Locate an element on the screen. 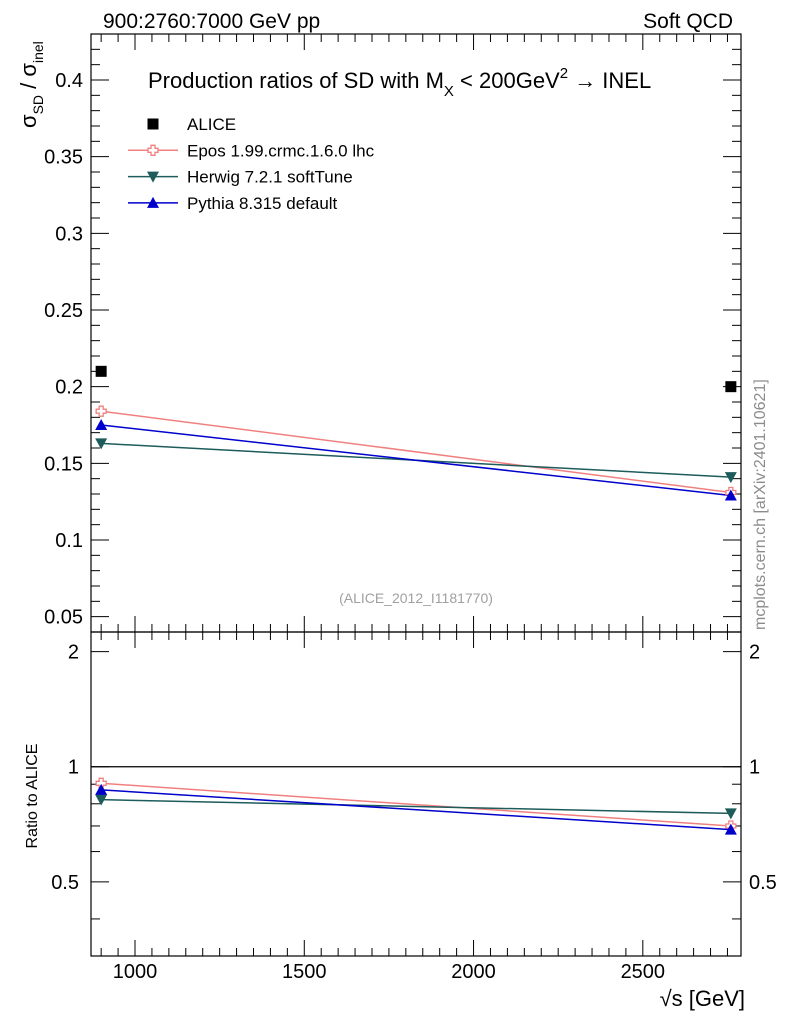  ratio-y-axis-label: Ratio to ALICE is located at coordinates (32, 796).